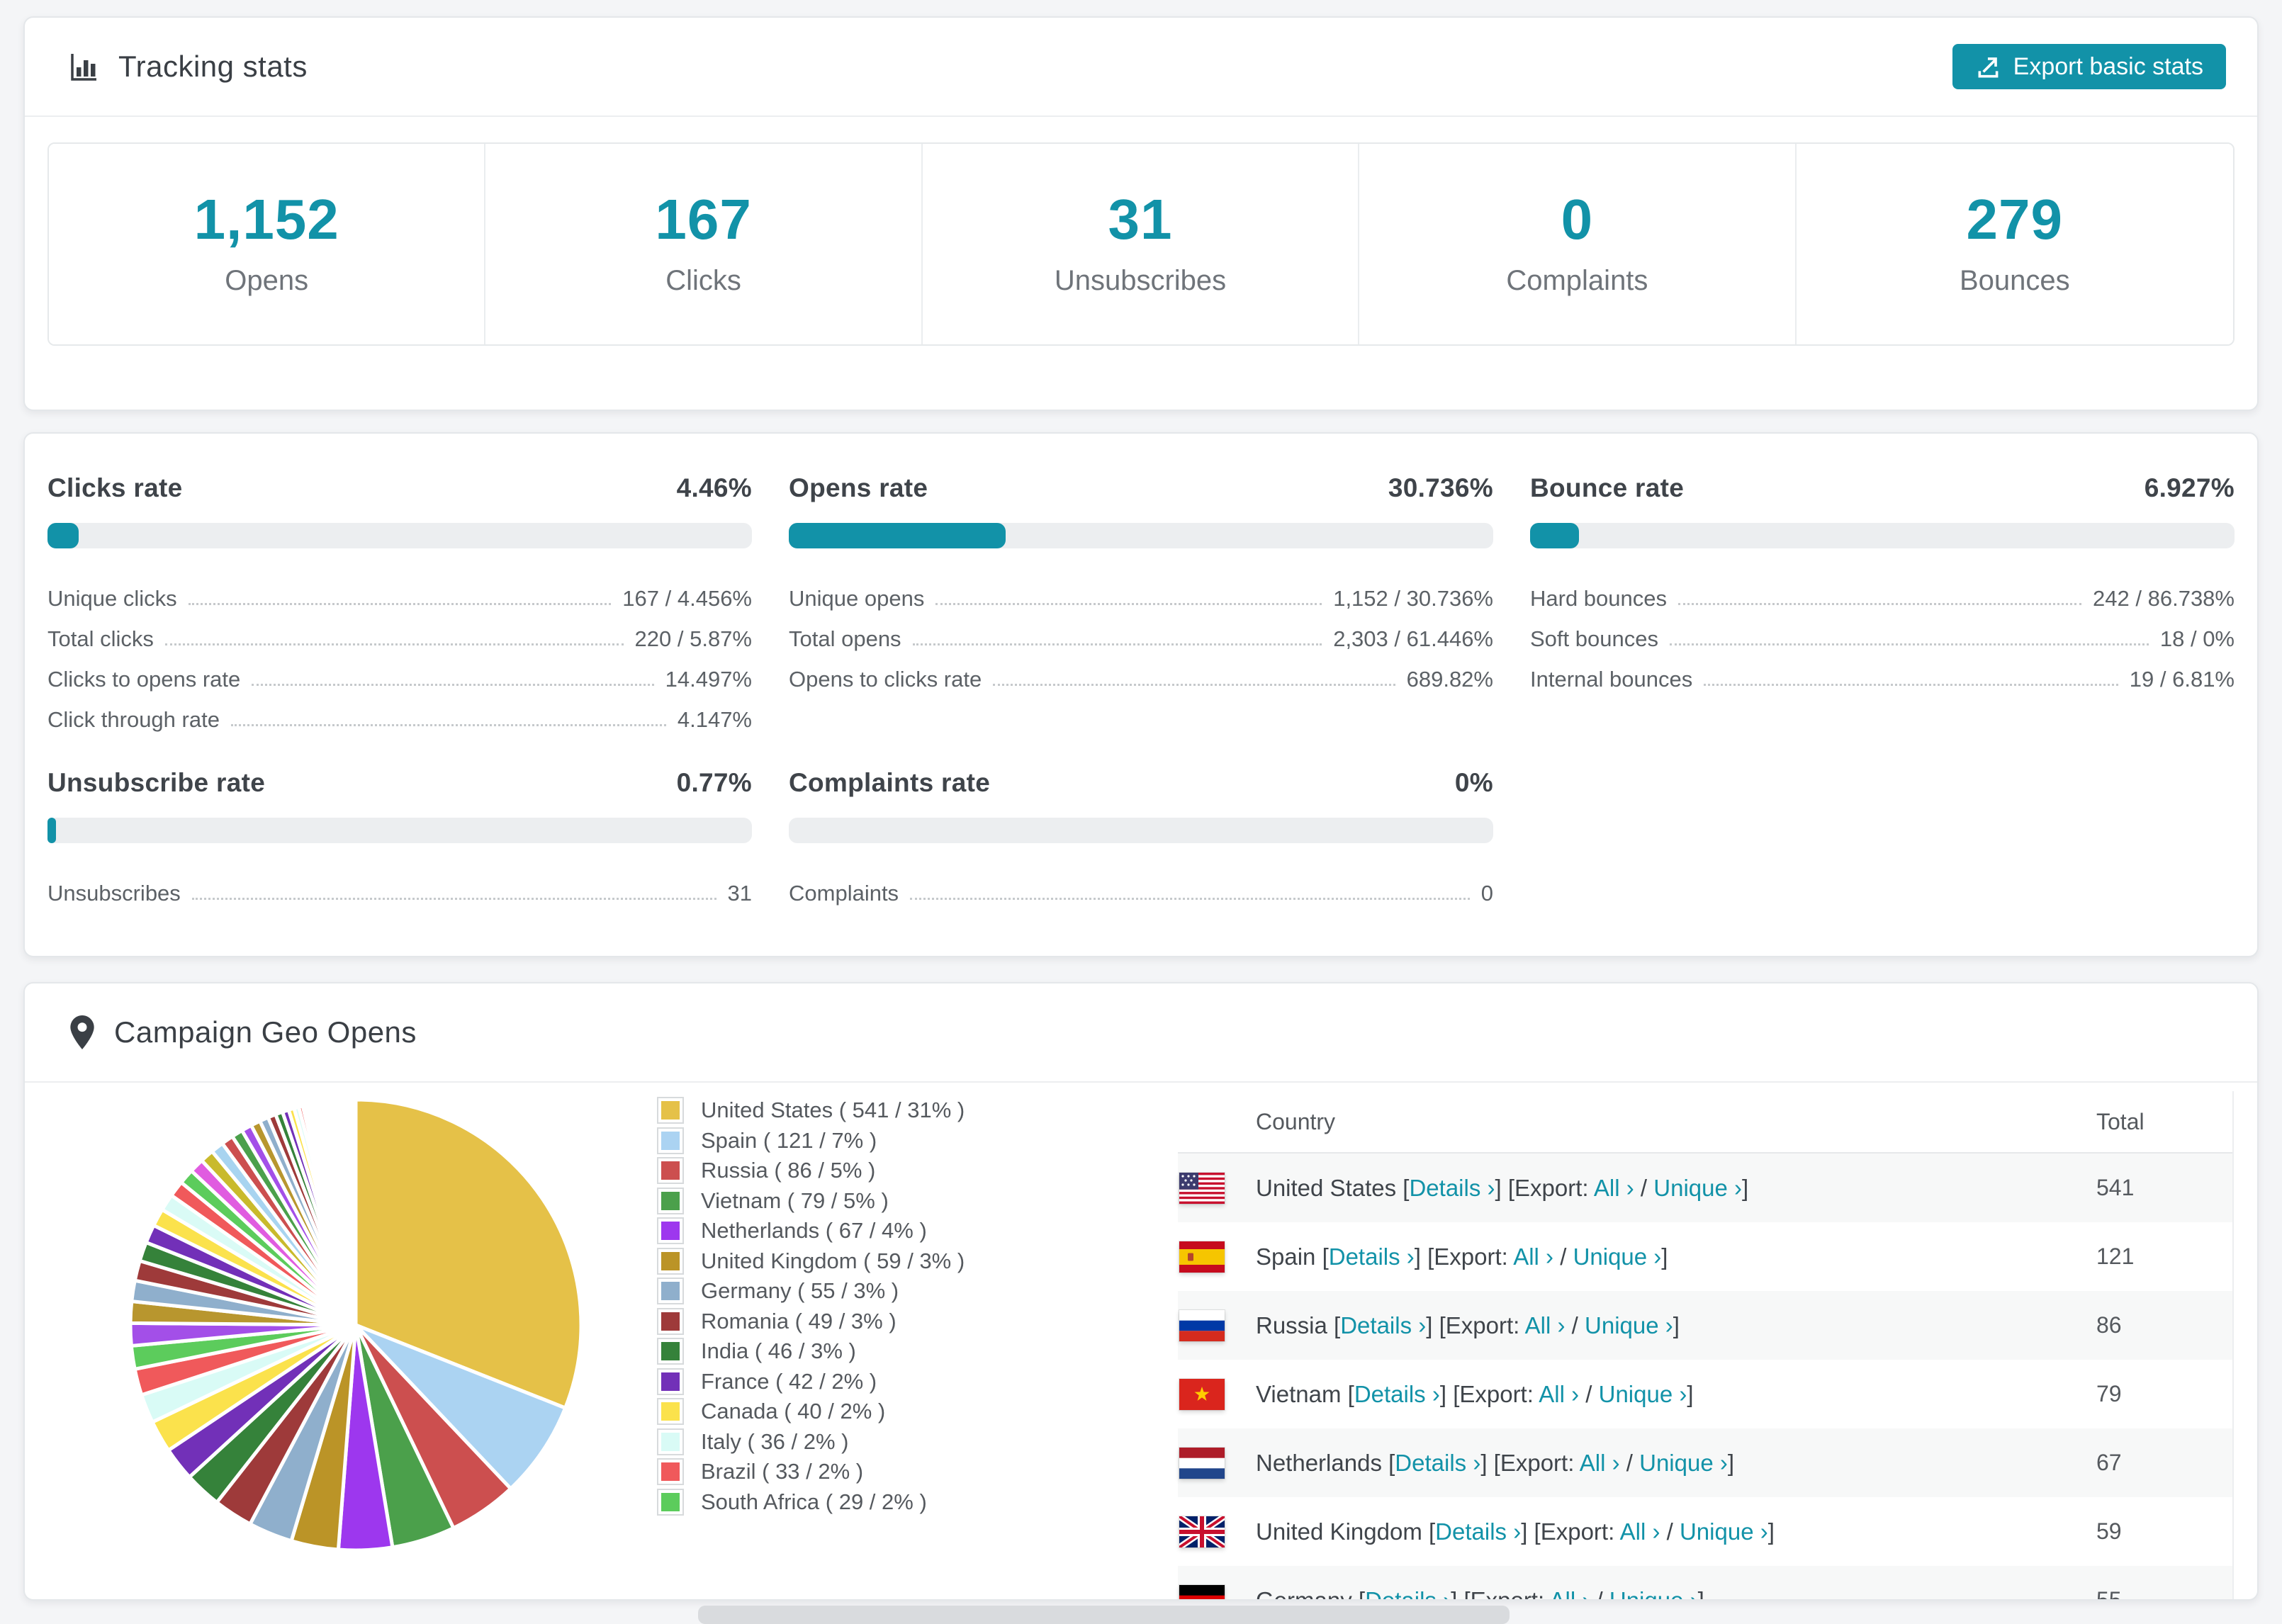  I want to click on rate-detail-label: Click through rate, so click(133, 720).